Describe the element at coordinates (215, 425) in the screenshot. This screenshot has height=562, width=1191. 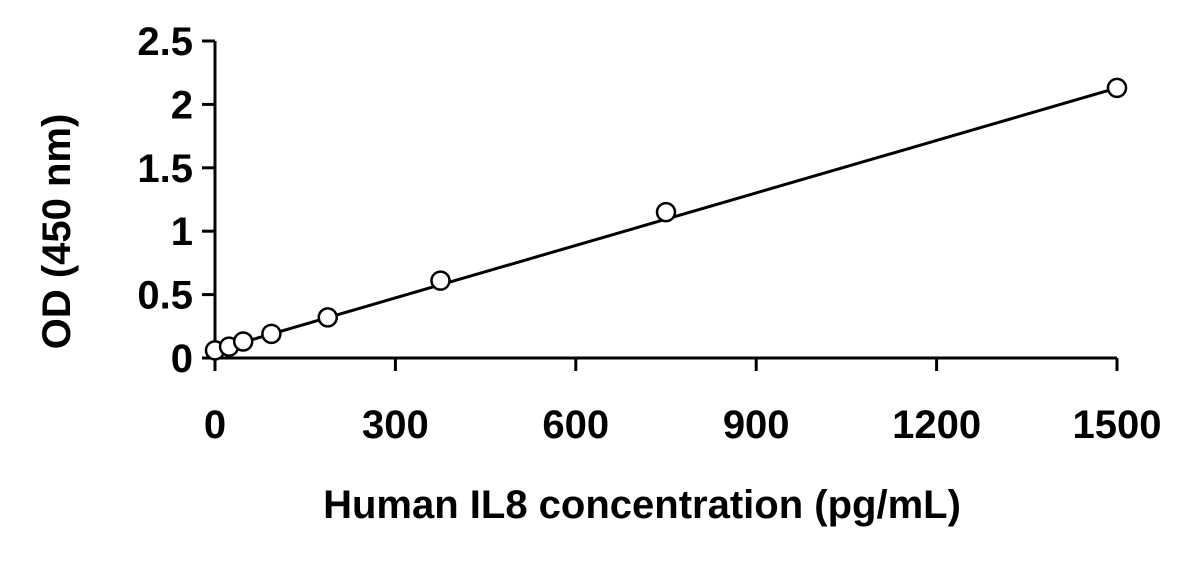
I see `x-tick-label: 0` at that location.